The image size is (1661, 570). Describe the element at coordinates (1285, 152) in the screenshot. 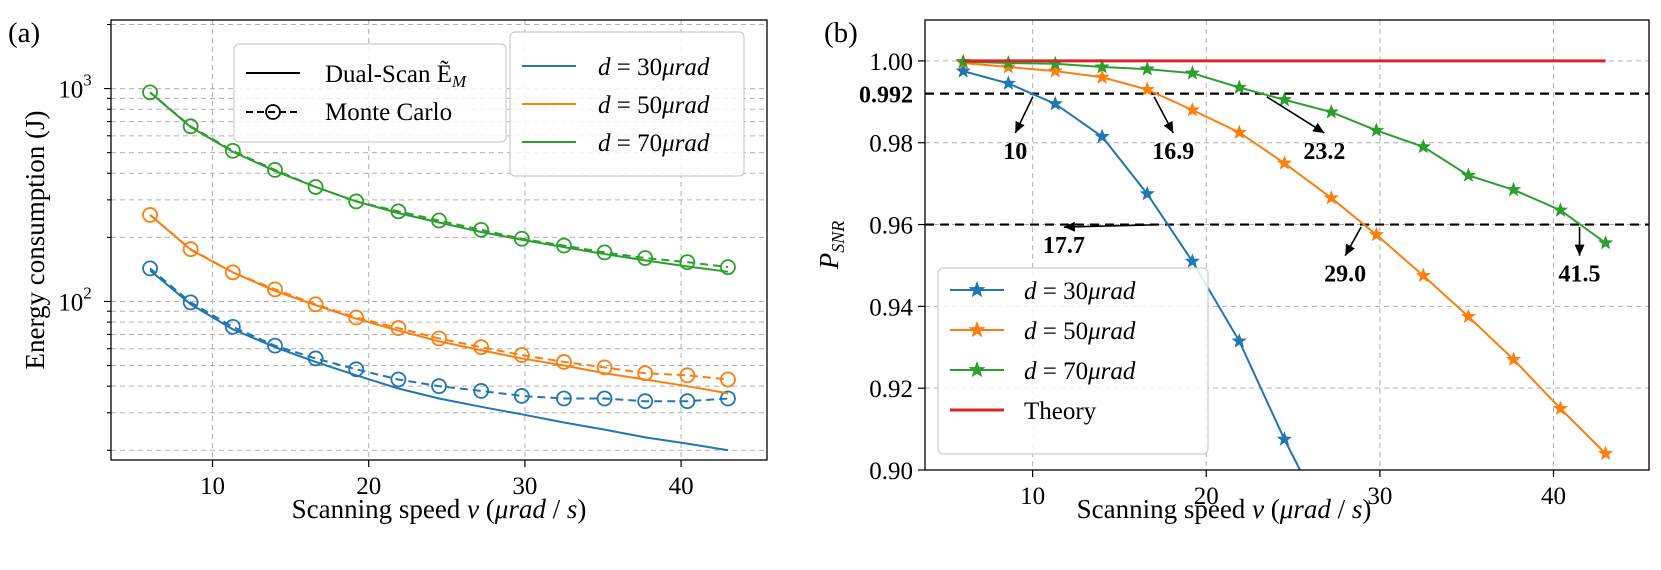

I see `series-line` at that location.